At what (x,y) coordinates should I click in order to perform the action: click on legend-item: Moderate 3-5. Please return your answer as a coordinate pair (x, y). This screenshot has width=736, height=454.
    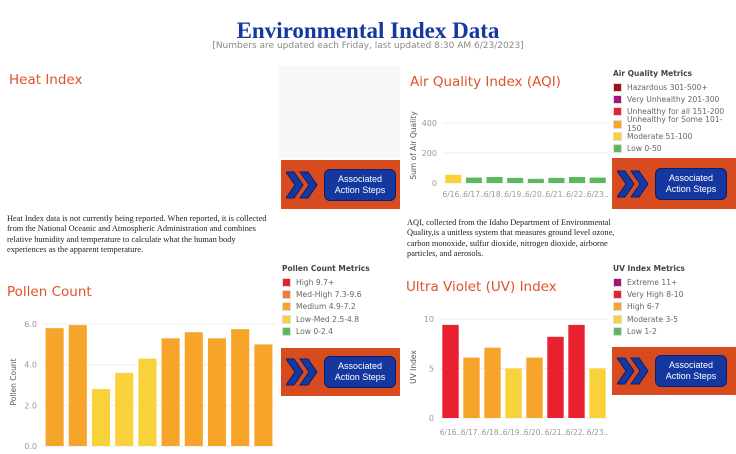
    Looking at the image, I should click on (649, 319).